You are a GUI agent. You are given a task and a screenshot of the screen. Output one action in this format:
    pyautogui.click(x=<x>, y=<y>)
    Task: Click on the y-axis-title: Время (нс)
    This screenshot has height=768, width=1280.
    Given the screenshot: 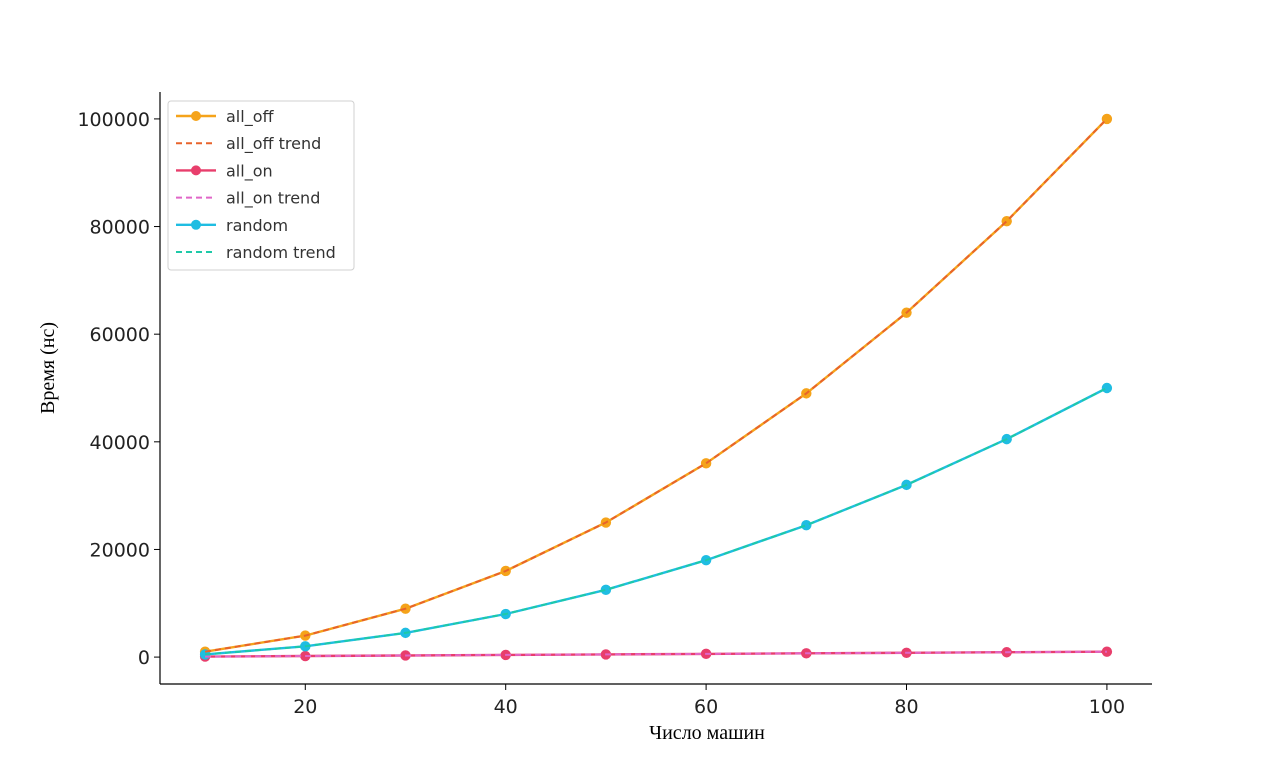 What is the action you would take?
    pyautogui.click(x=48, y=368)
    